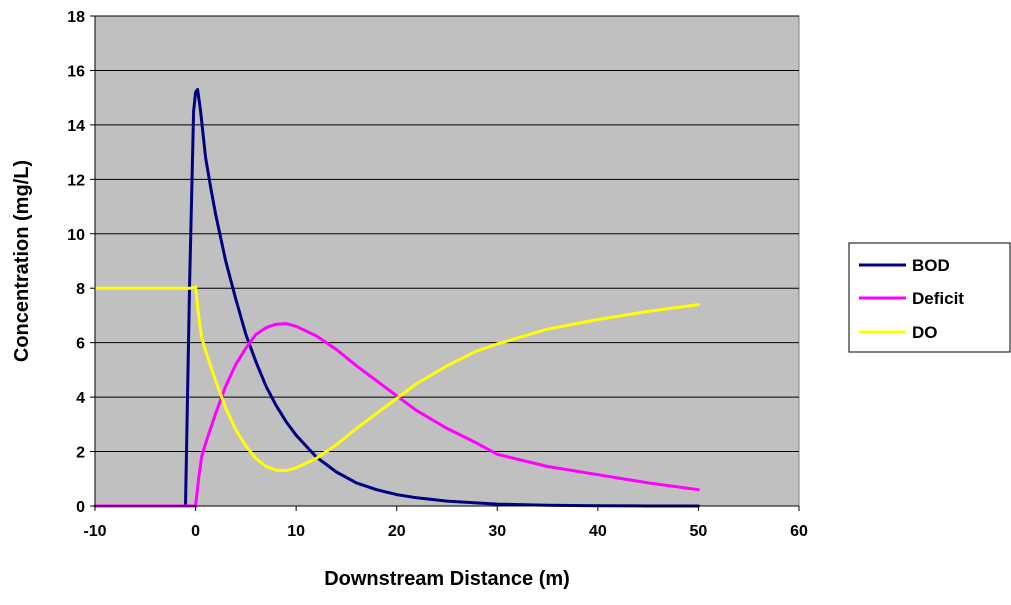 The height and width of the screenshot is (605, 1011). I want to click on y-tick-label: 14, so click(76, 126).